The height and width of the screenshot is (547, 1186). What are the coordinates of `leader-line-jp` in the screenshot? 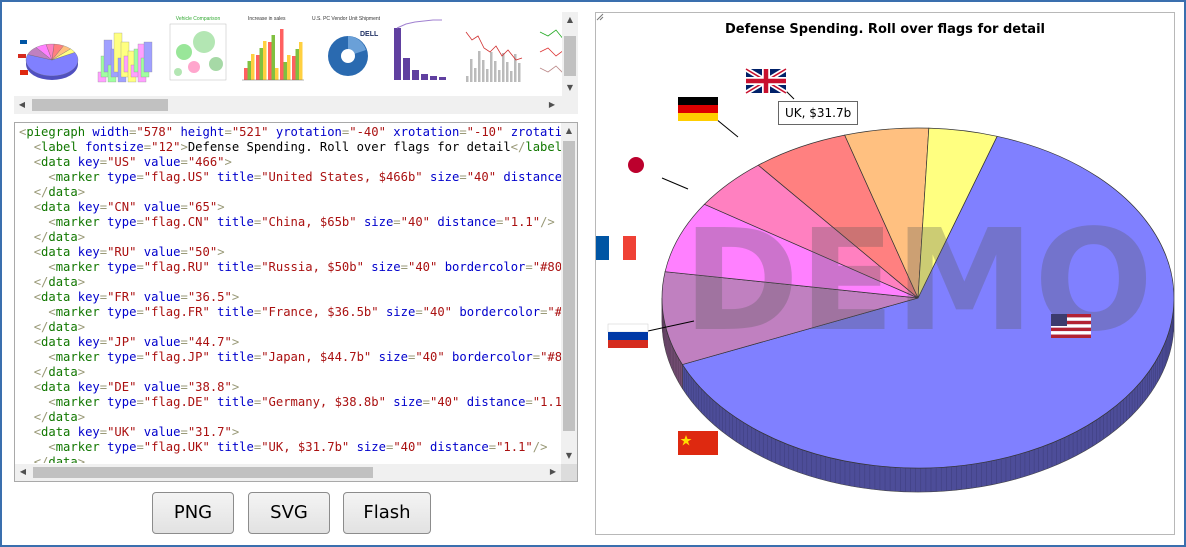 It's located at (675, 183).